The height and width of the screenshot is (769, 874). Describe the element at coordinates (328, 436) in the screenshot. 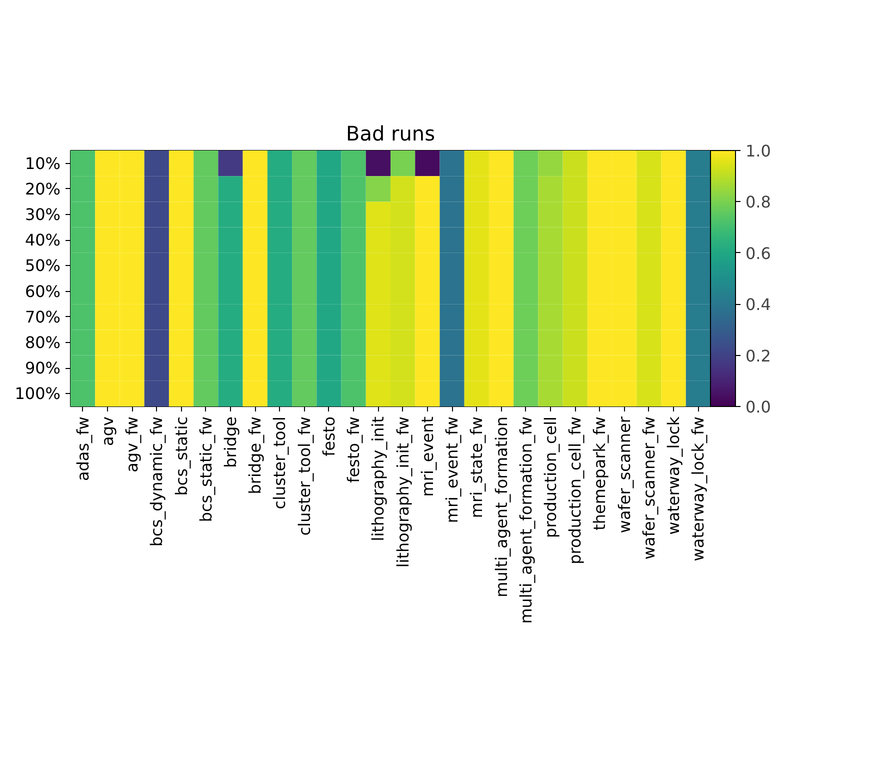

I see `x-tick-label: festo` at that location.